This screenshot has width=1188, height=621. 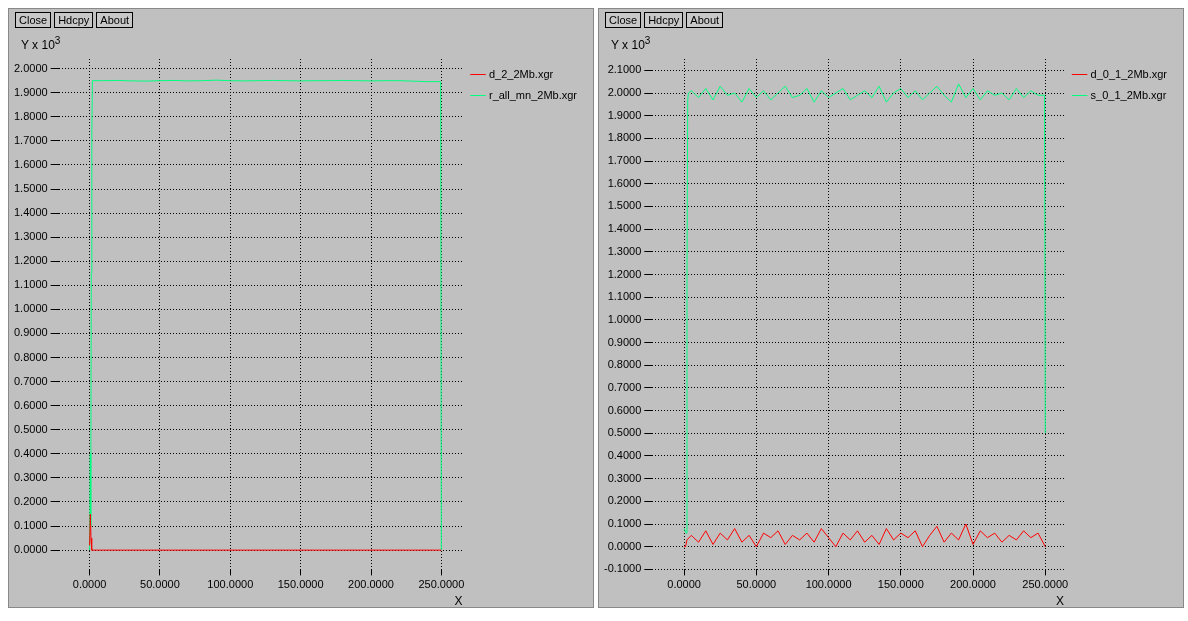 I want to click on legend-label: d_0_1_2Mb.xgr, so click(x=1129, y=73).